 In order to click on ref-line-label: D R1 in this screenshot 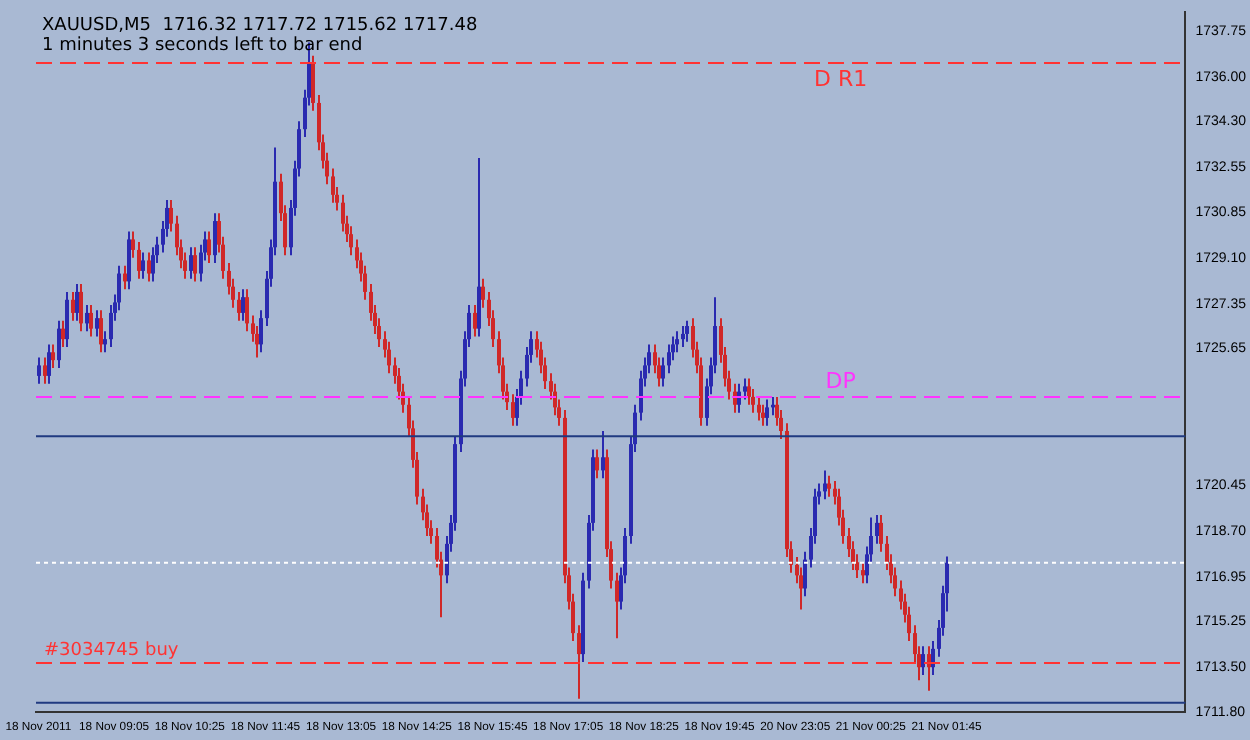, I will do `click(840, 78)`.